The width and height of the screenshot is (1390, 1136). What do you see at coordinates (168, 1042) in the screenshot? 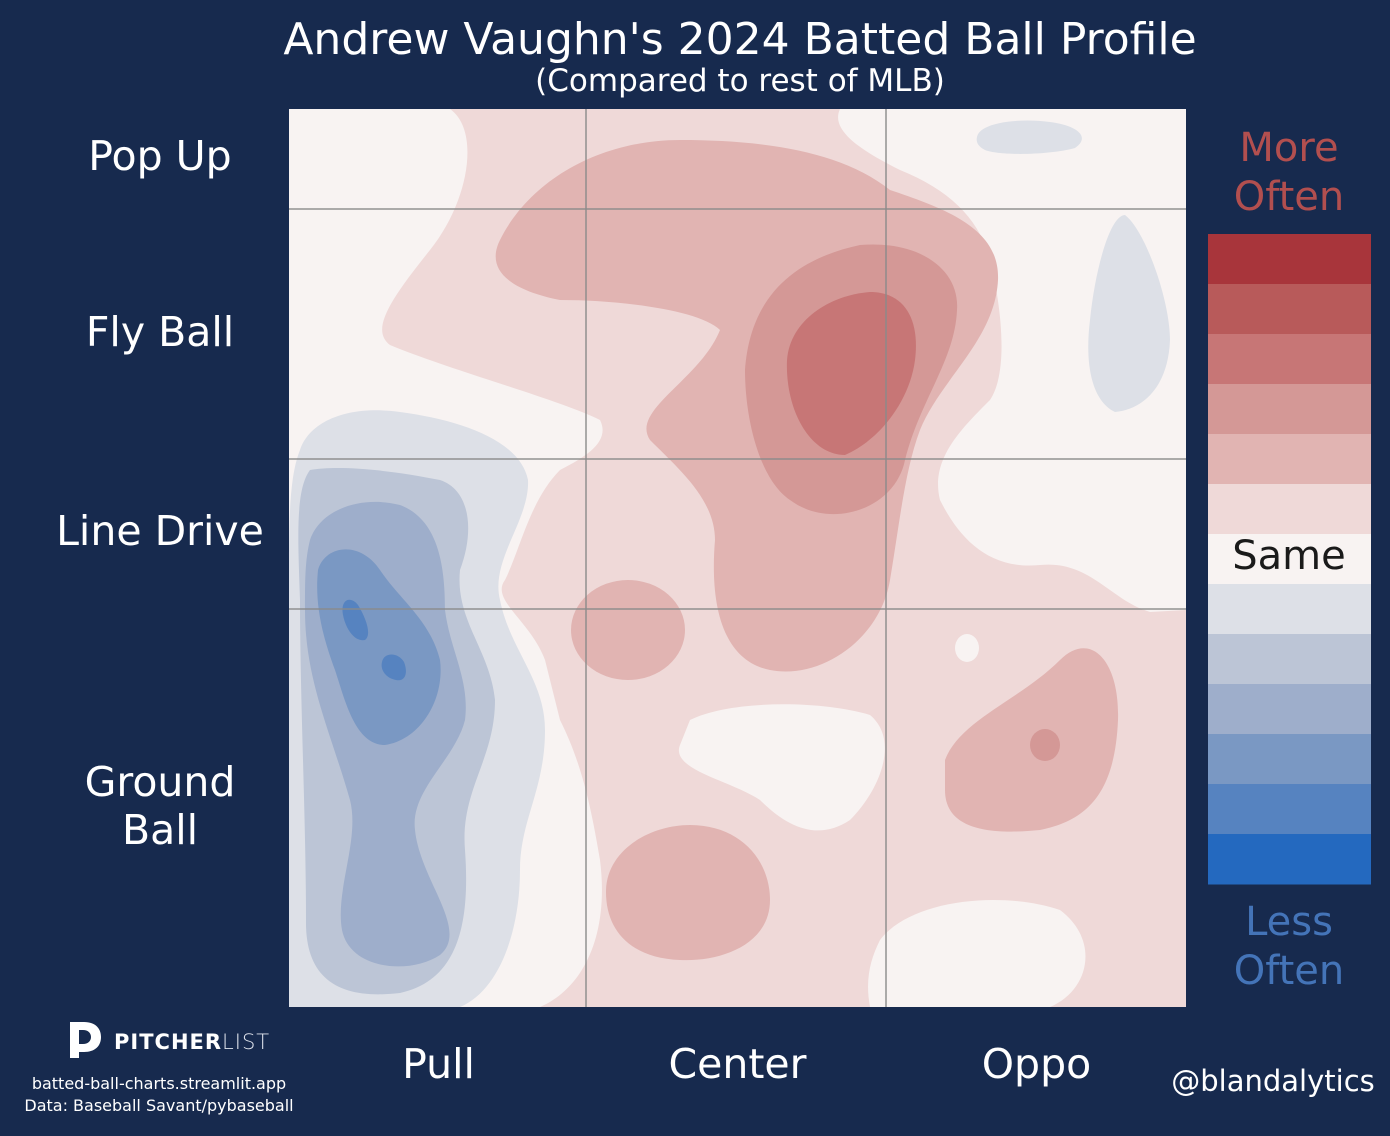
I see `brand-bold: PITCHER` at bounding box center [168, 1042].